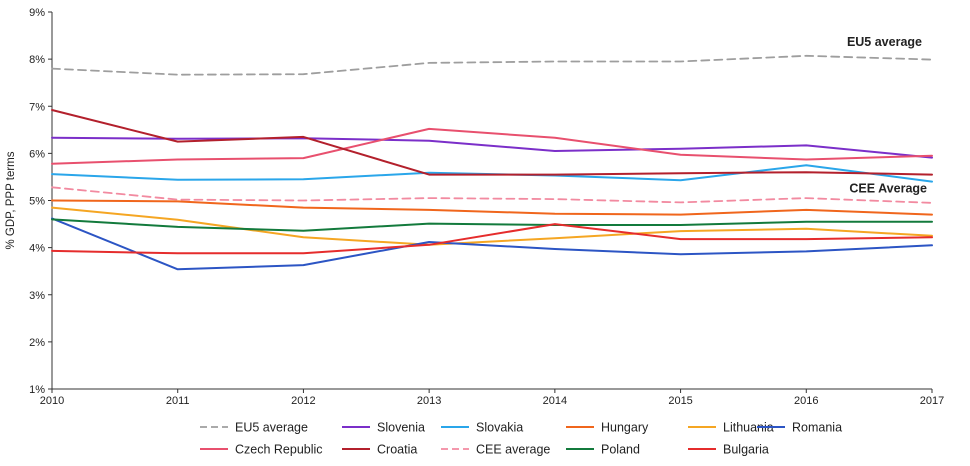 The width and height of the screenshot is (970, 466). I want to click on x-tick-label: 2017, so click(932, 401).